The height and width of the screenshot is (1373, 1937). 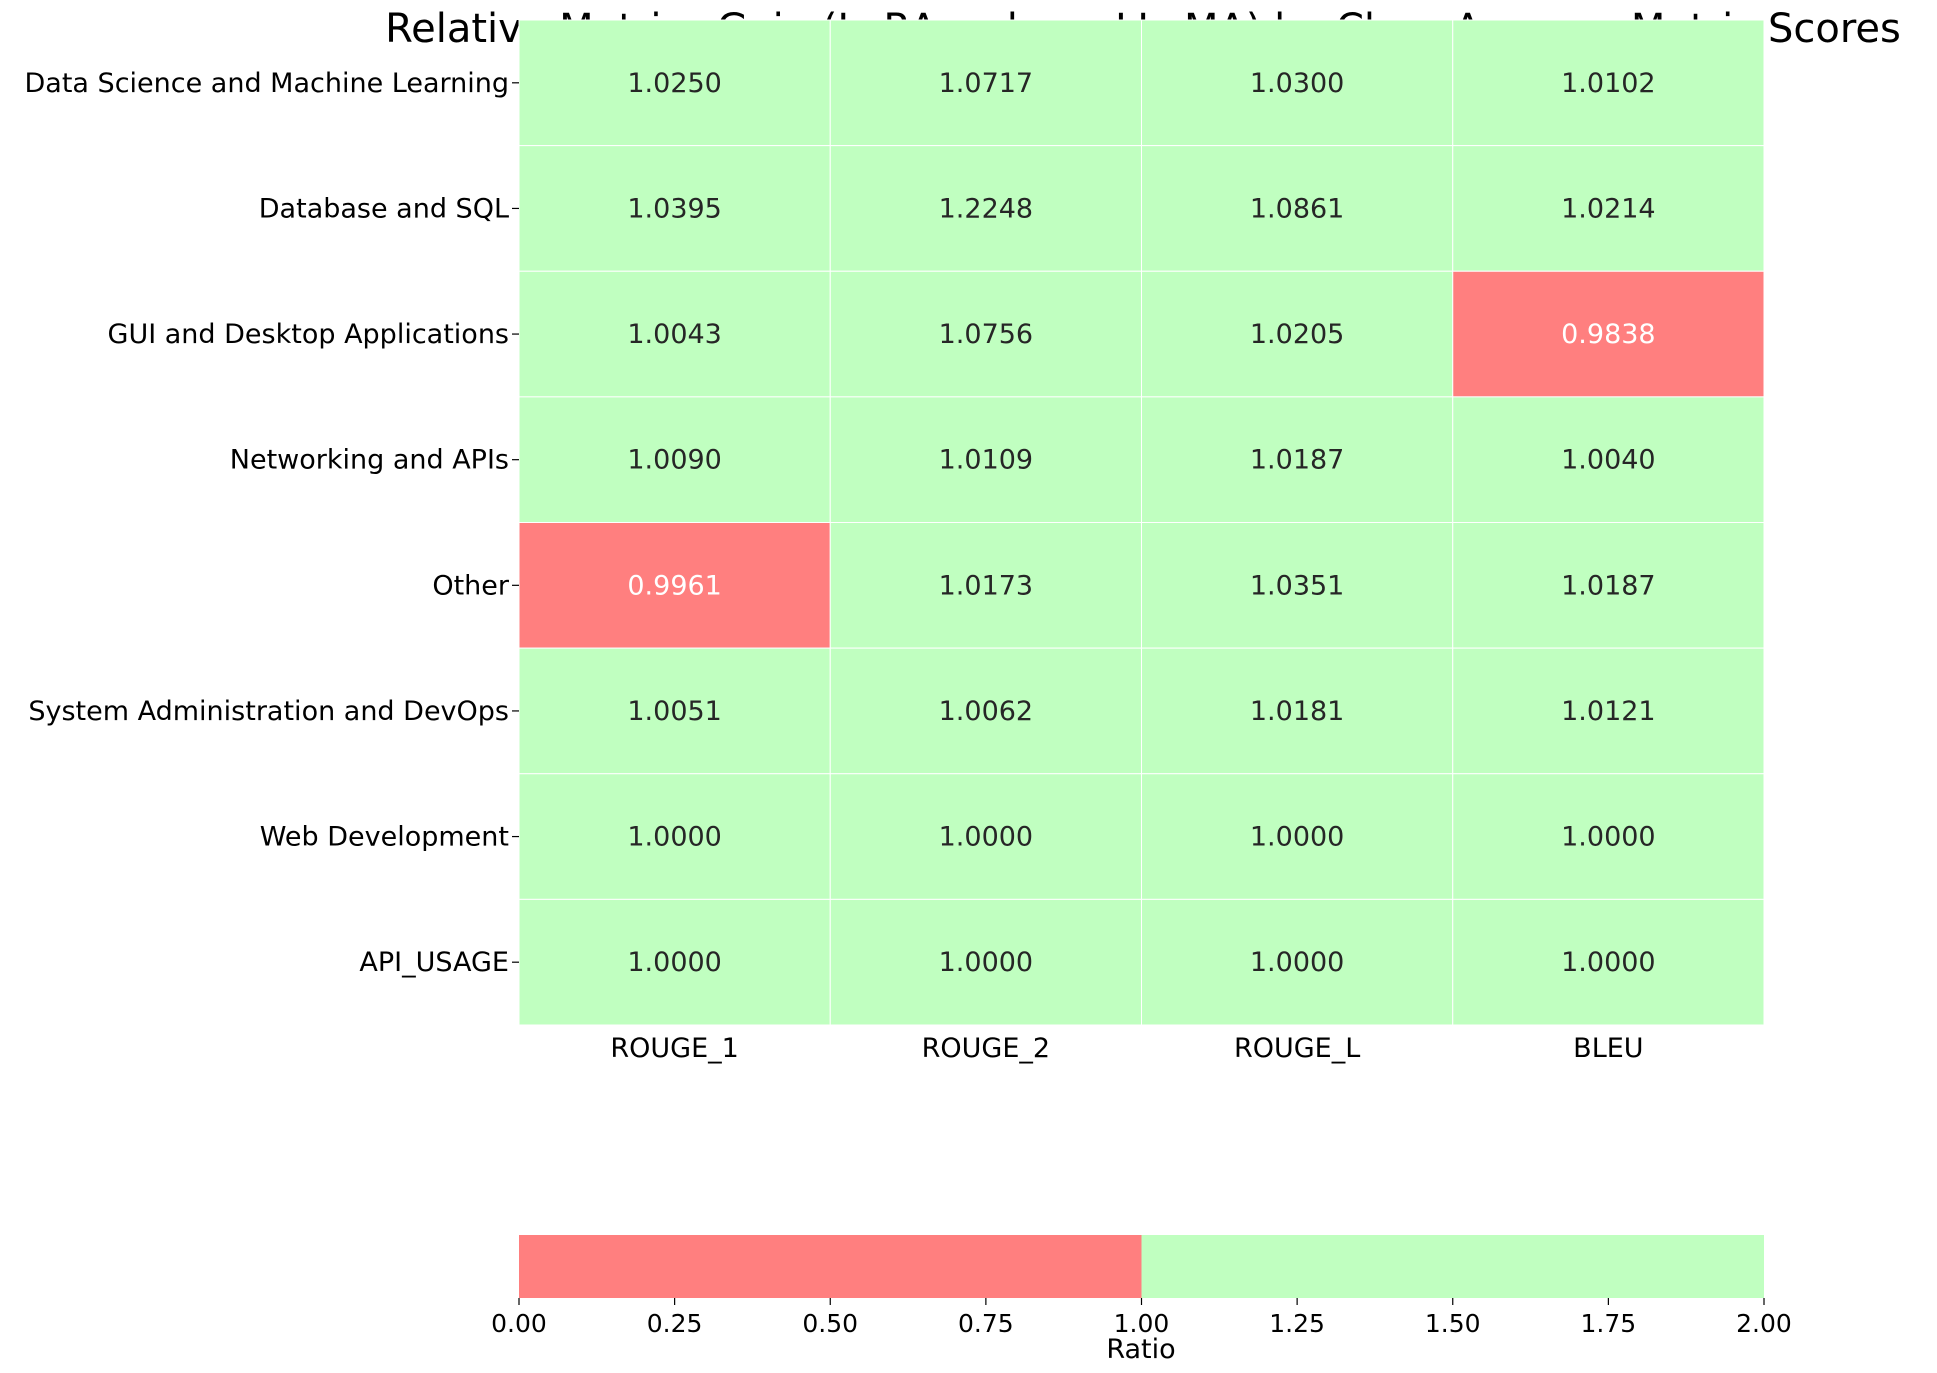 I want to click on cell-value-label: 1.0181, so click(x=1297, y=711).